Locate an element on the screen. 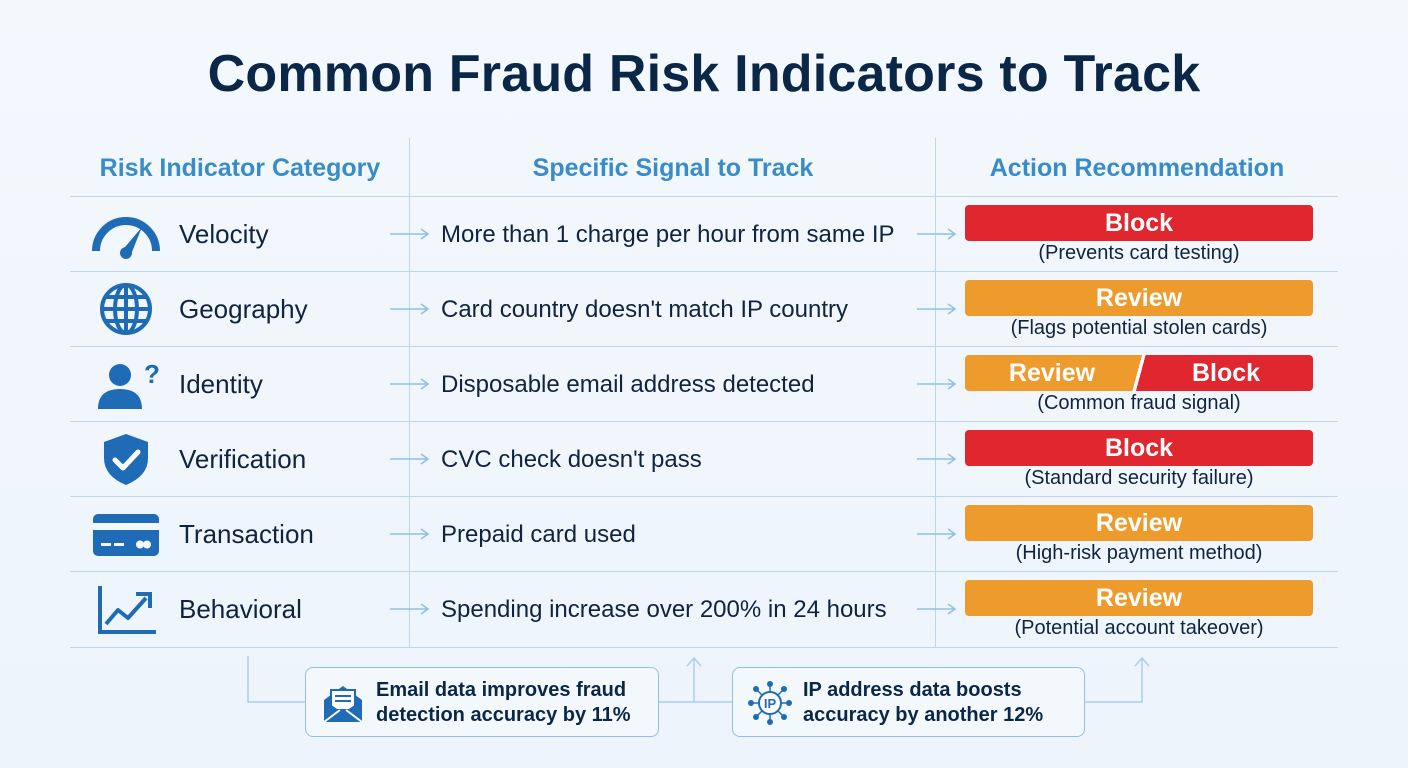 The width and height of the screenshot is (1408, 768). ip-network-icon: IP is located at coordinates (770, 703).